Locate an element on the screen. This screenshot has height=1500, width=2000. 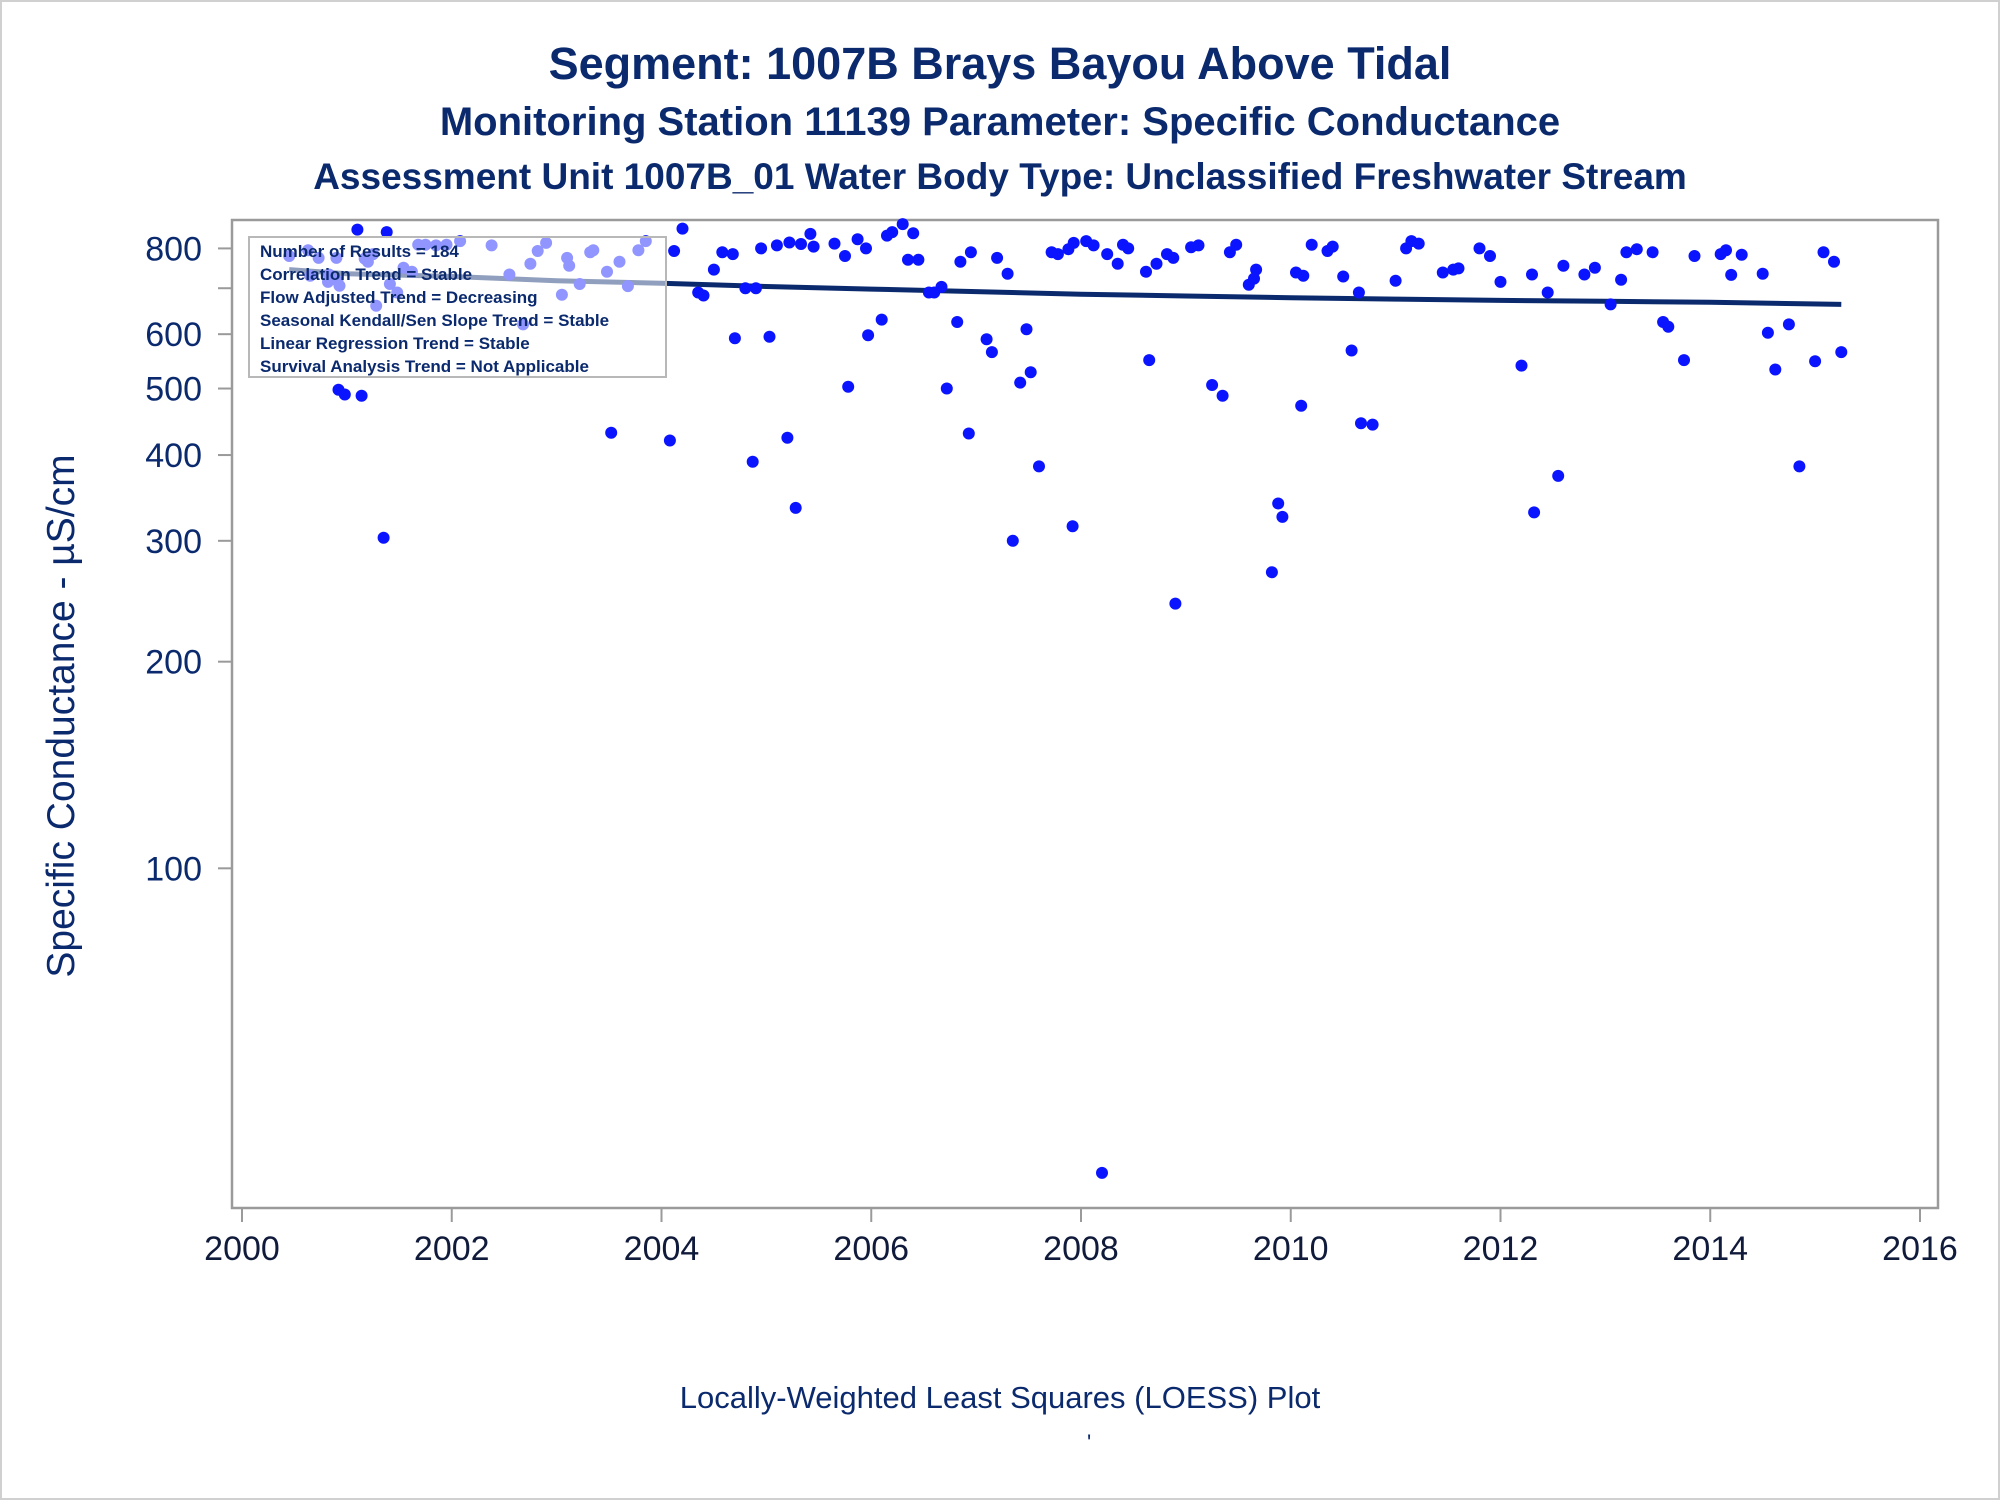
stat-correlation-trend: Correlation Trend = Stable is located at coordinates (366, 274).